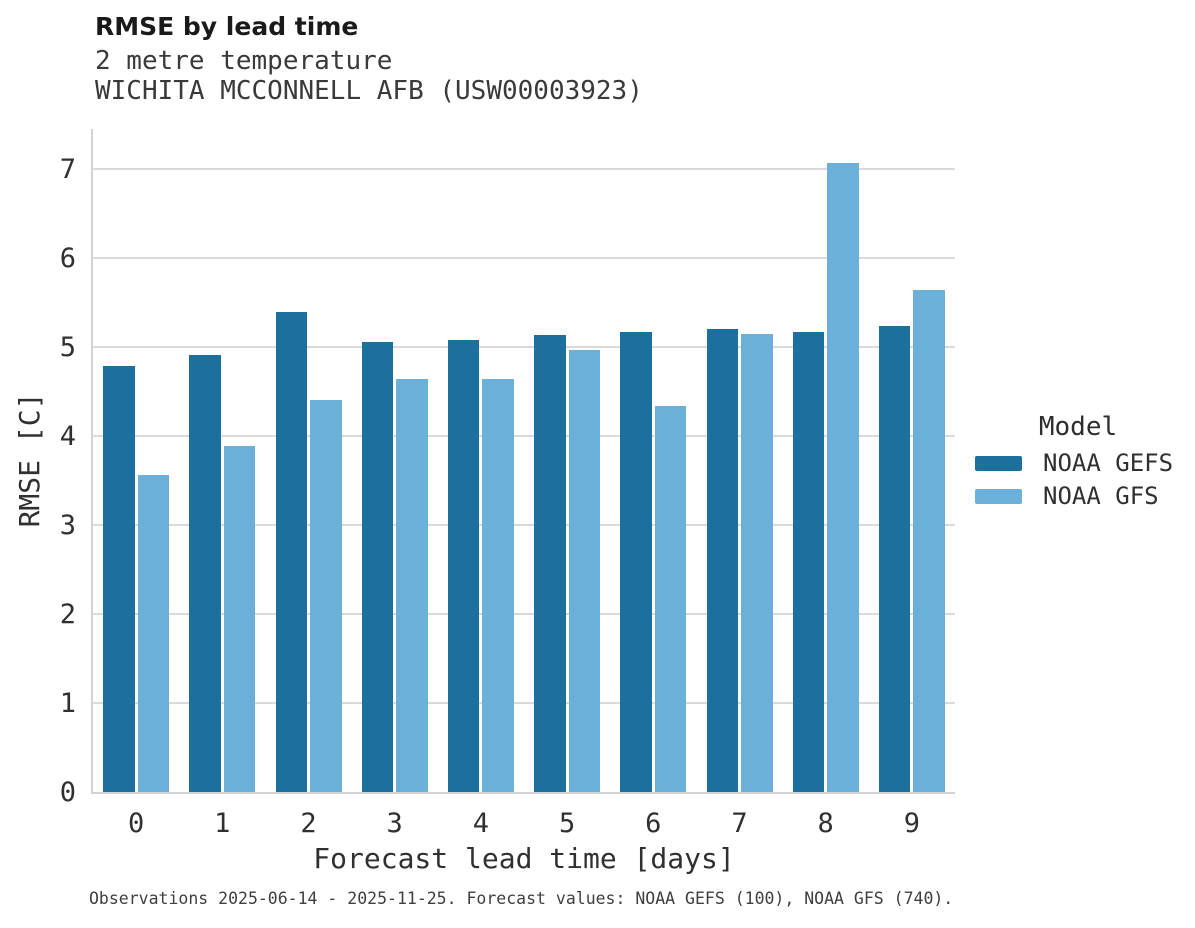 This screenshot has height=928, width=1195. What do you see at coordinates (308, 823) in the screenshot?
I see `x-tick-label-2: 2` at bounding box center [308, 823].